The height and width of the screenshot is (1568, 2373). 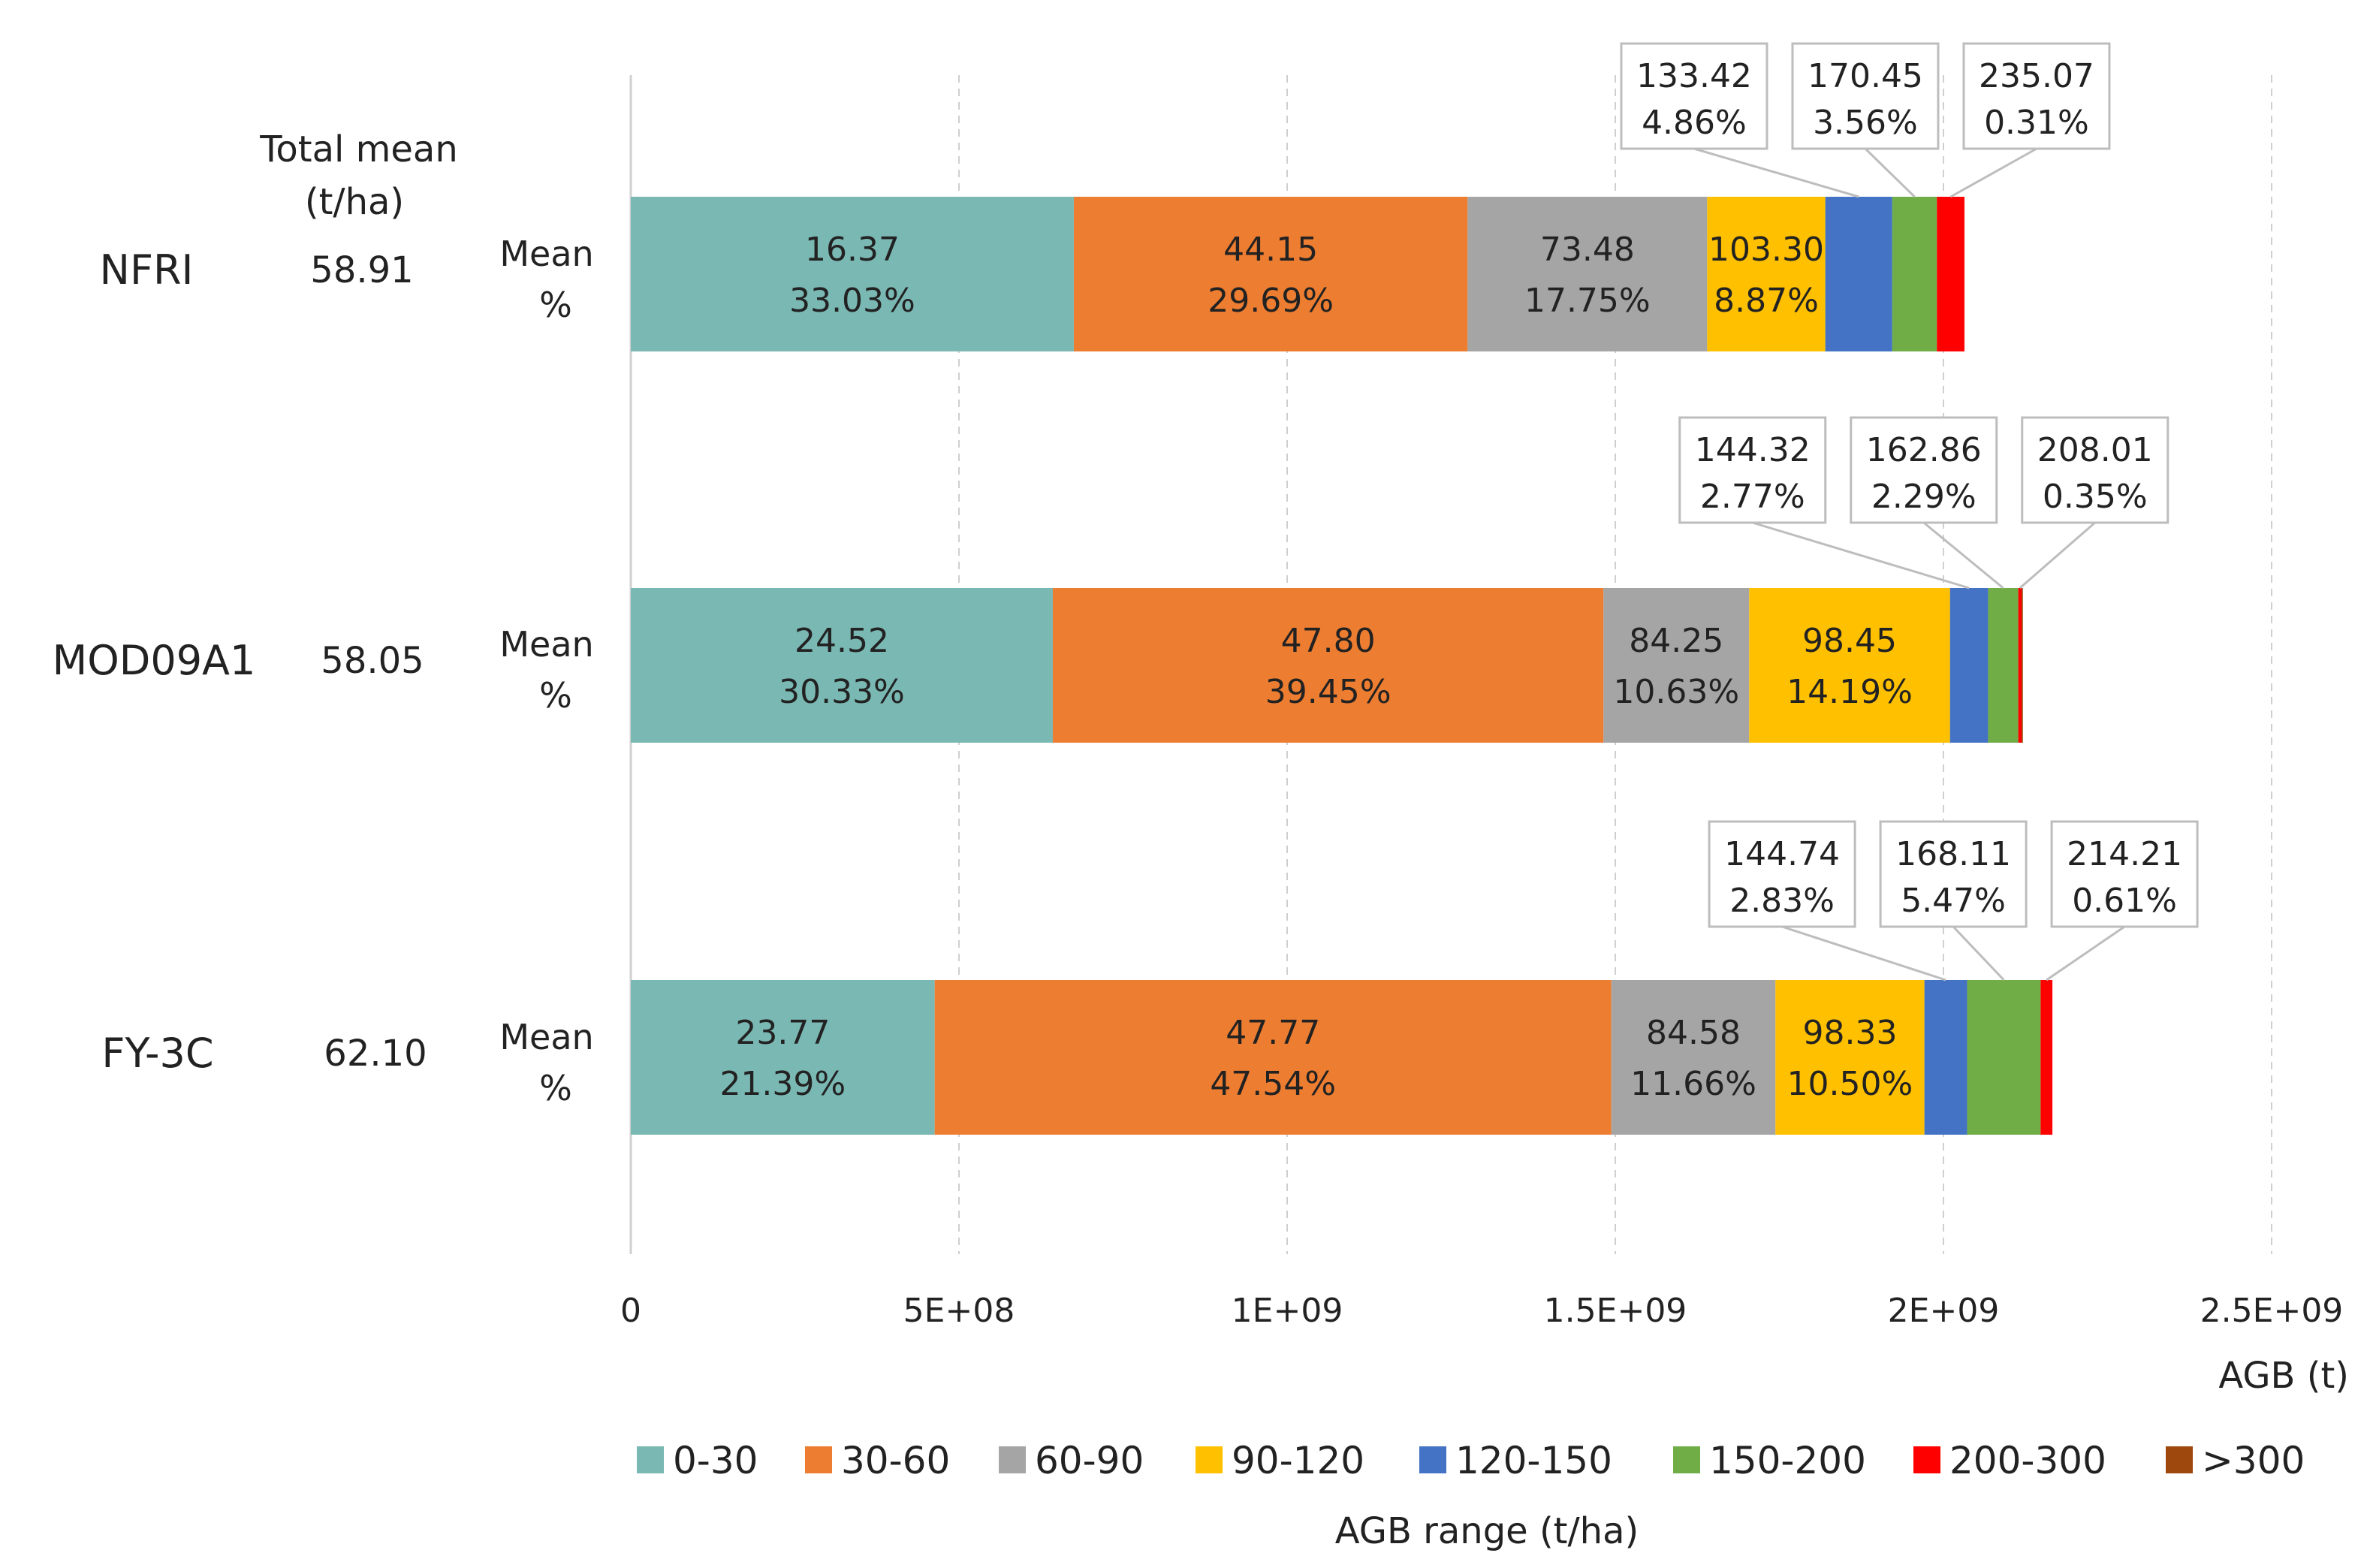 What do you see at coordinates (1865, 123) in the screenshot?
I see `callout-pct: 3.56%` at bounding box center [1865, 123].